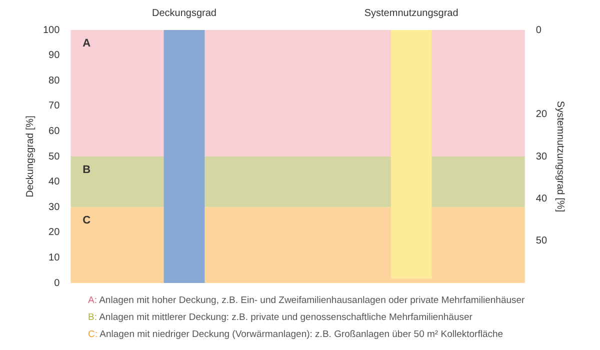 The width and height of the screenshot is (600, 350). What do you see at coordinates (57, 283) in the screenshot?
I see `y-tick-label: 0` at bounding box center [57, 283].